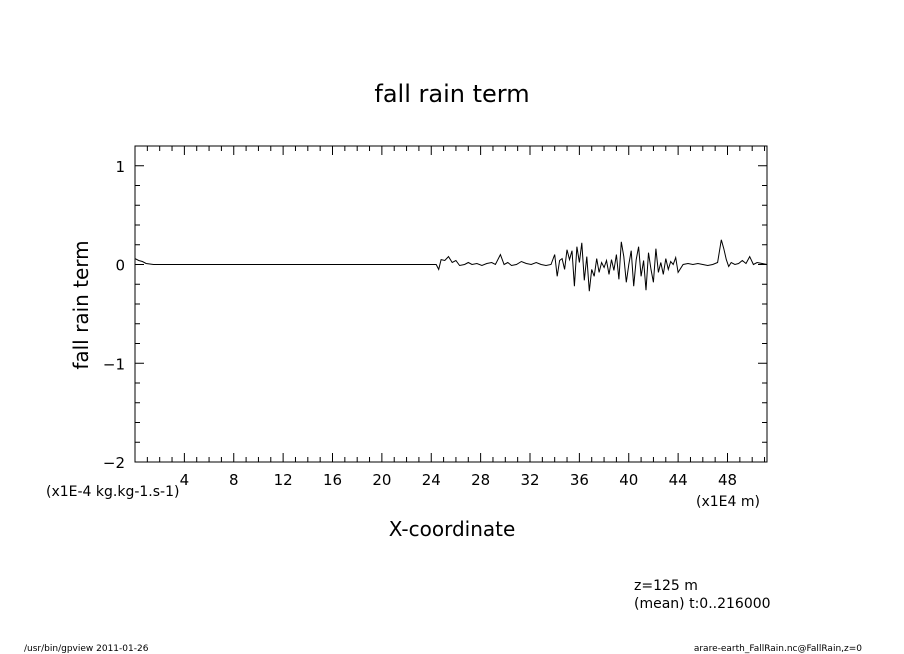 This screenshot has width=904, height=654. What do you see at coordinates (86, 649) in the screenshot?
I see `footer-left: /usr/bin/gpview 2011-01-26` at bounding box center [86, 649].